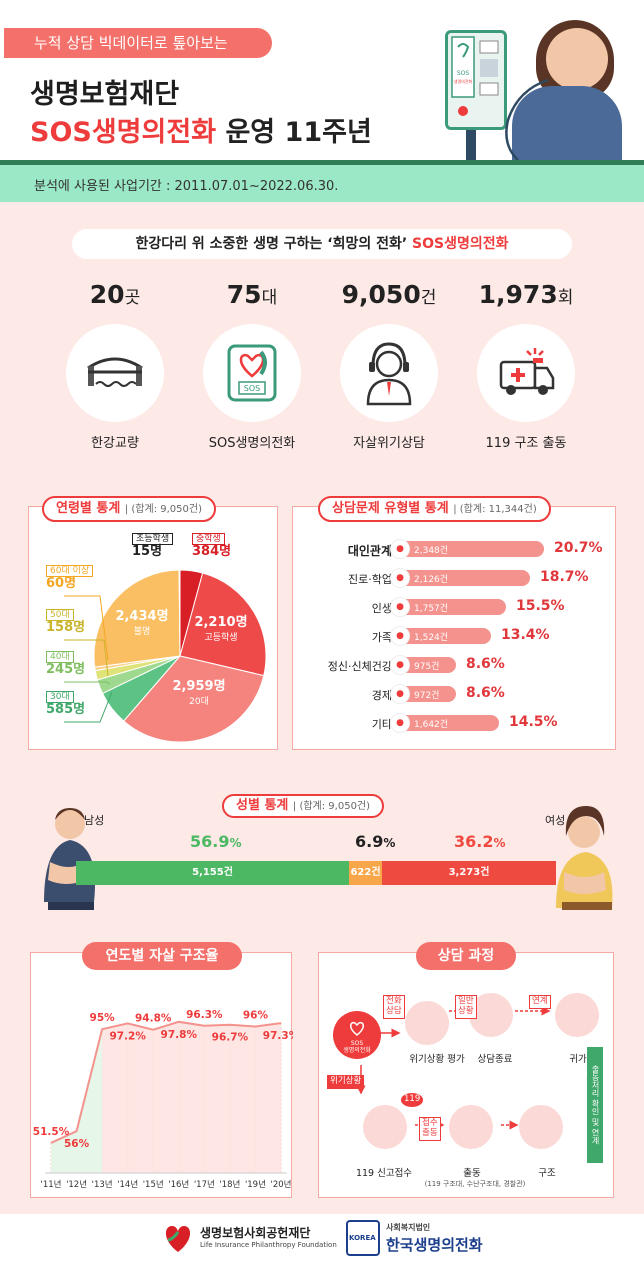 The image size is (644, 1274). Describe the element at coordinates (533, 722) in the screenshot. I see `problem-percent: 14.5%` at that location.